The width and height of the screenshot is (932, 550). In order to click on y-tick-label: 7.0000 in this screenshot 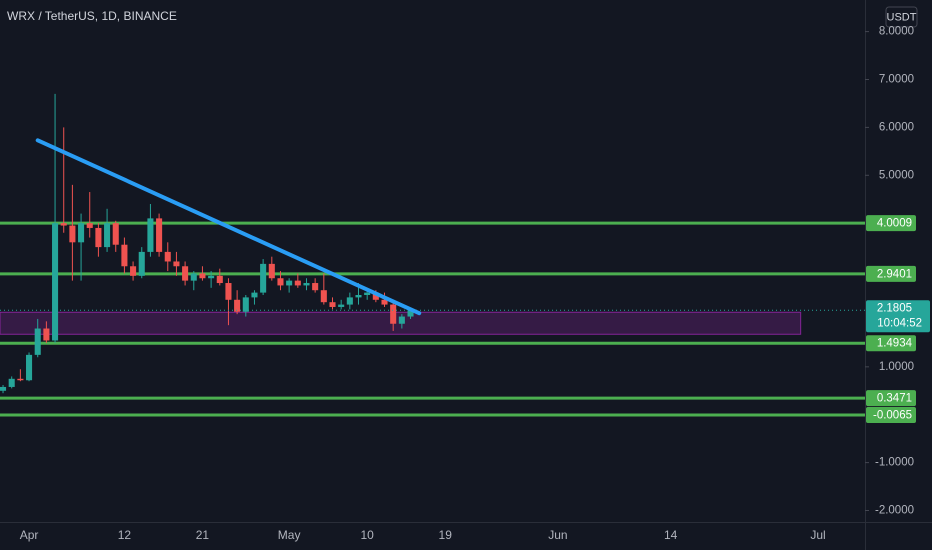, I will do `click(896, 80)`.